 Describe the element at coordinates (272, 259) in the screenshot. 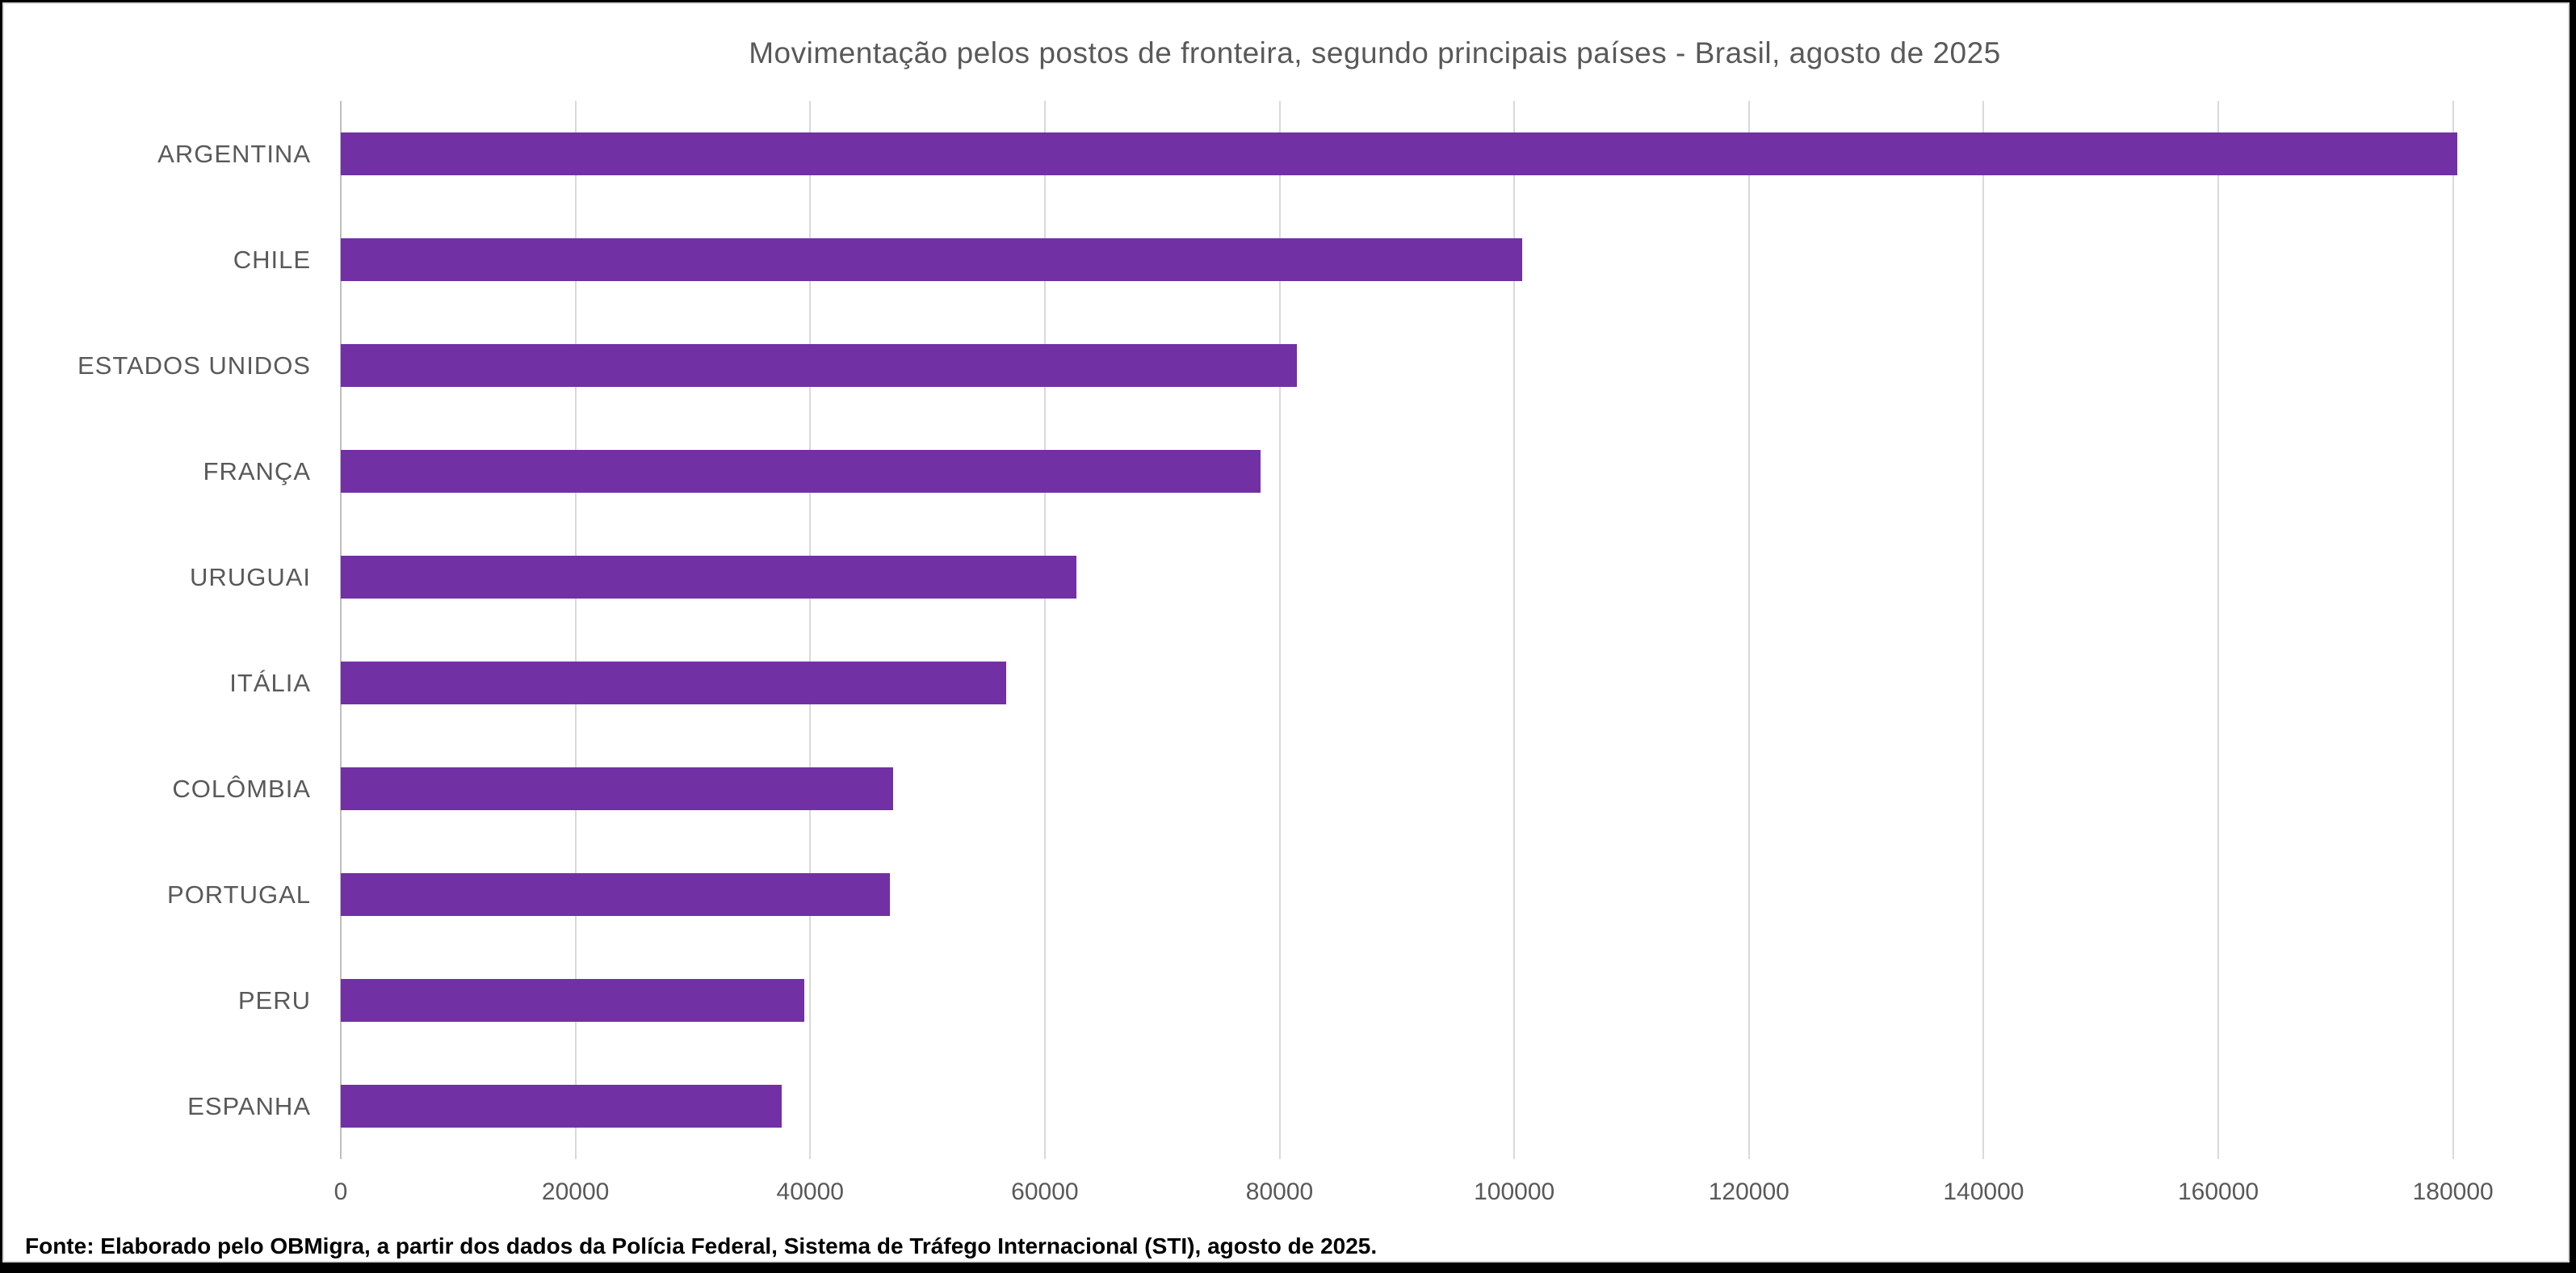

I see `category-label: CHILE` at that location.